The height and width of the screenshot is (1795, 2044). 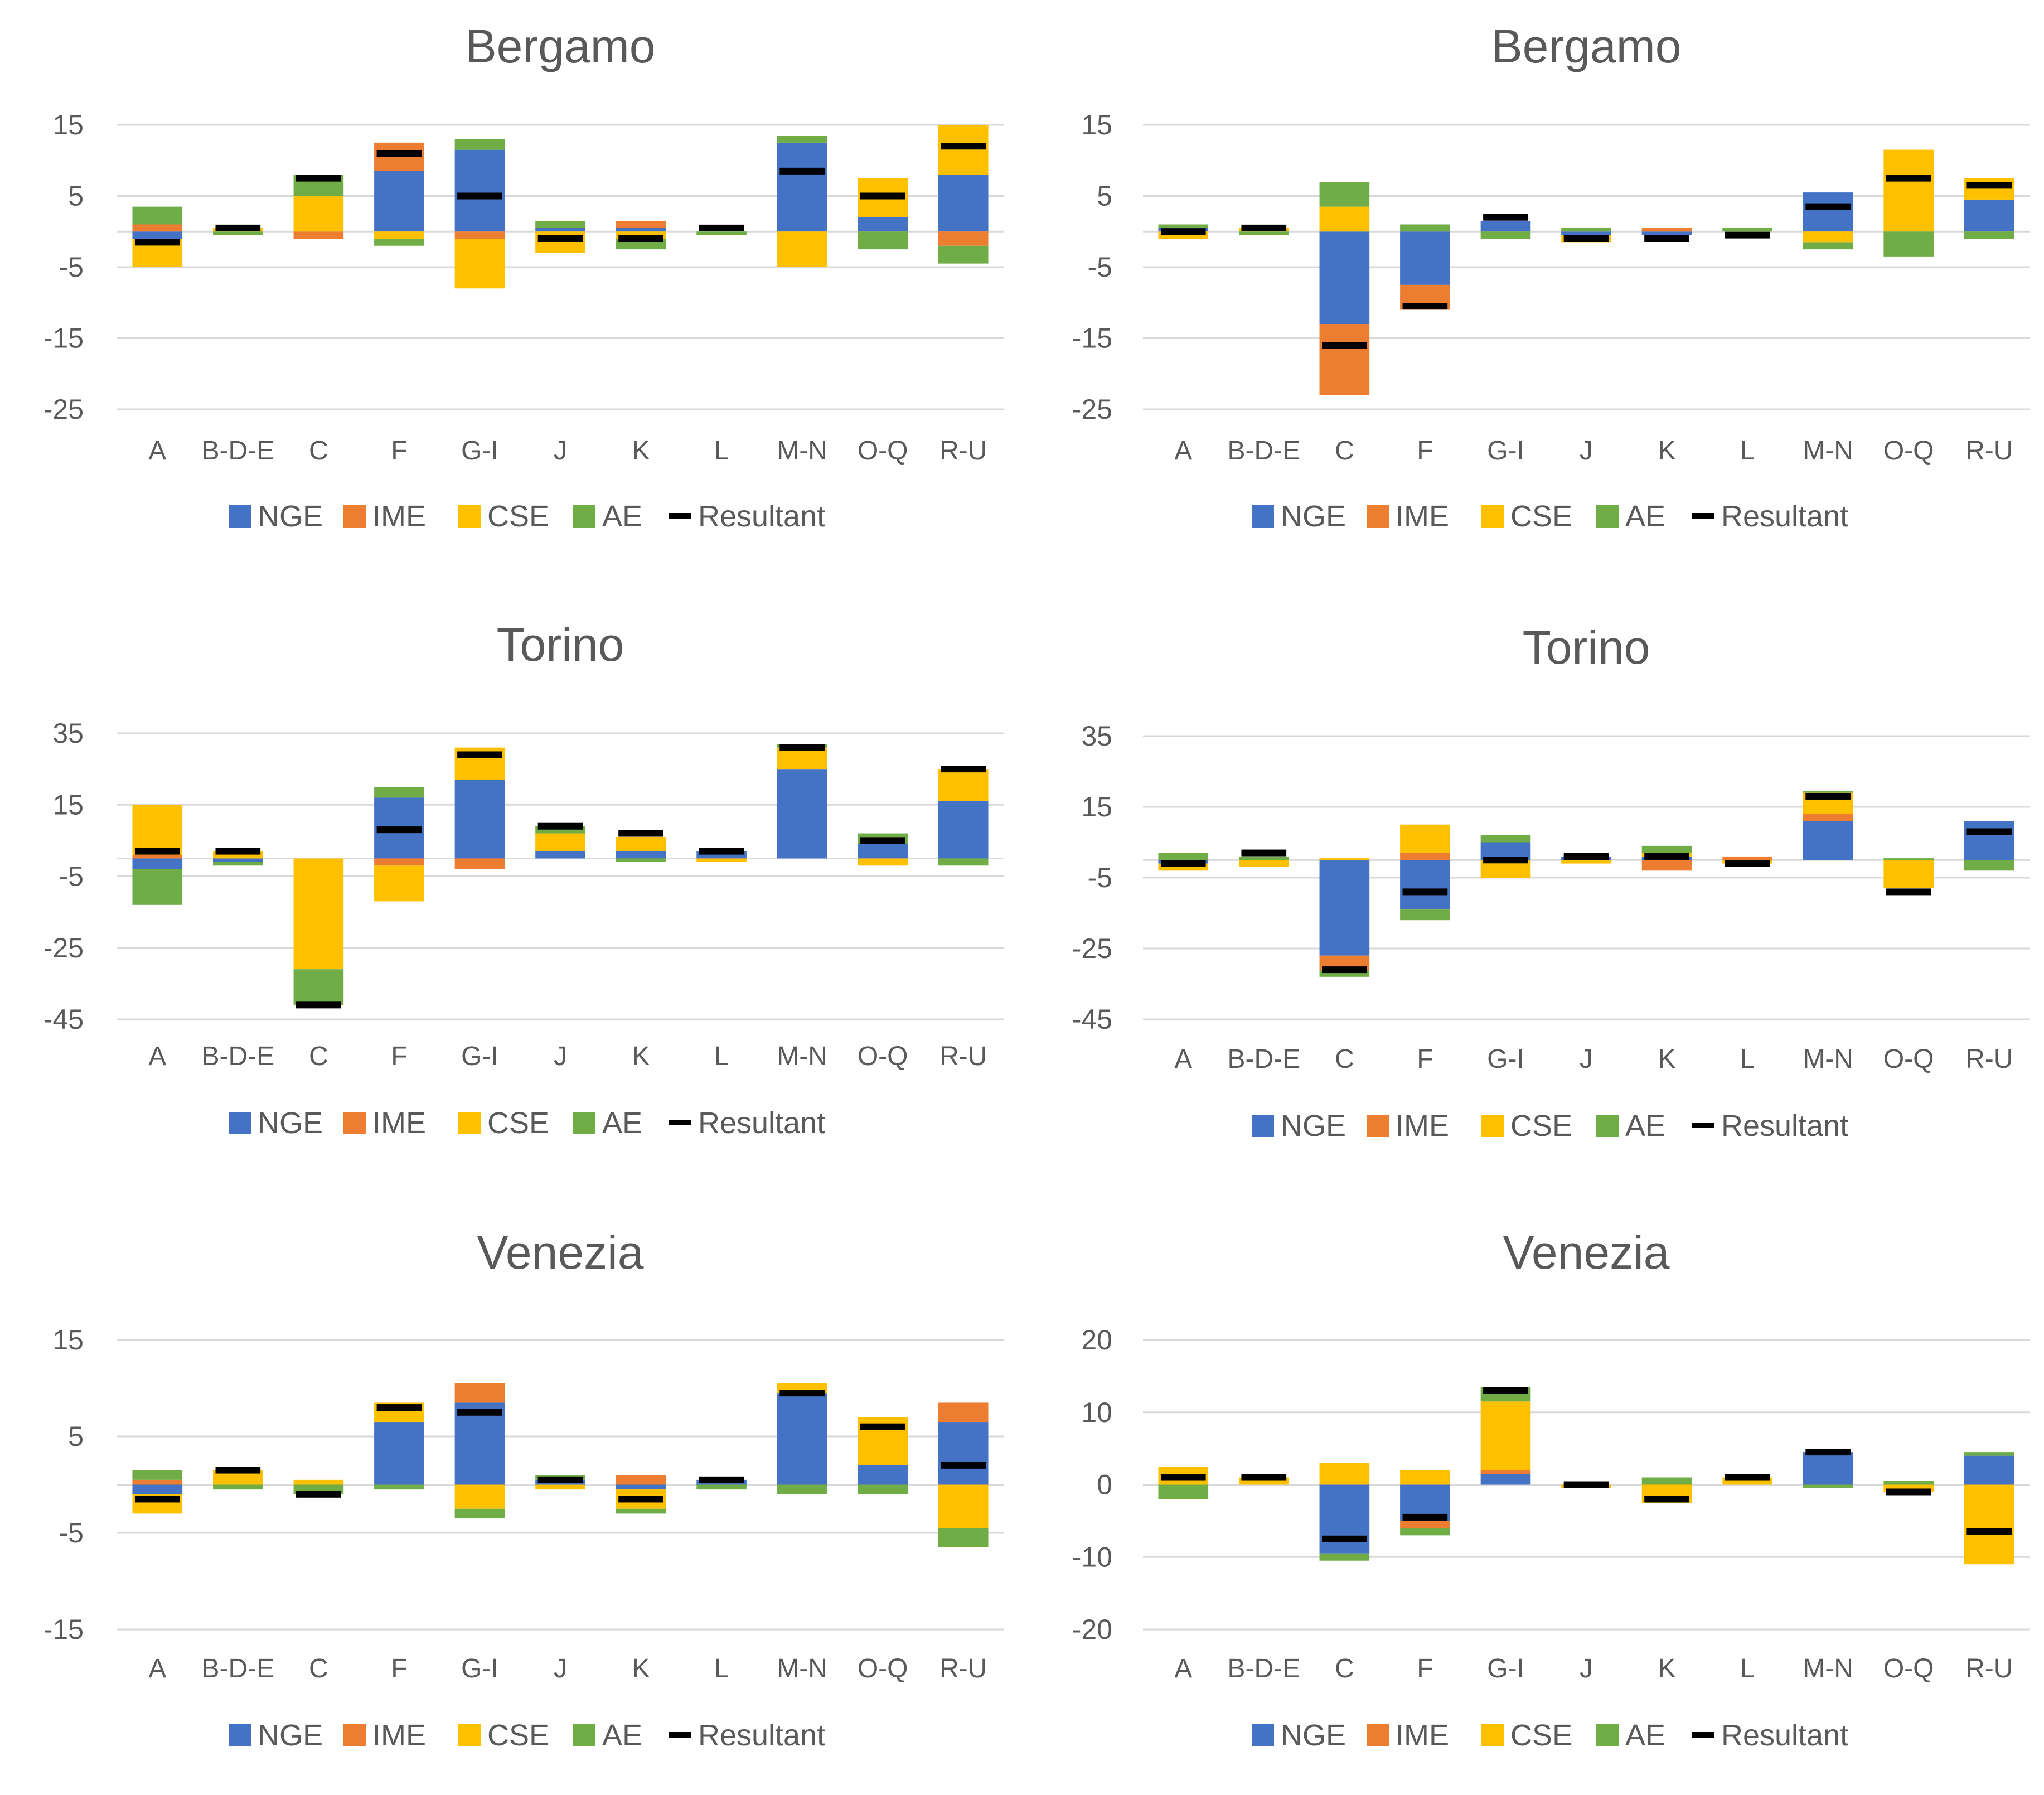 I want to click on legend-label-ae: AE, so click(x=1645, y=516).